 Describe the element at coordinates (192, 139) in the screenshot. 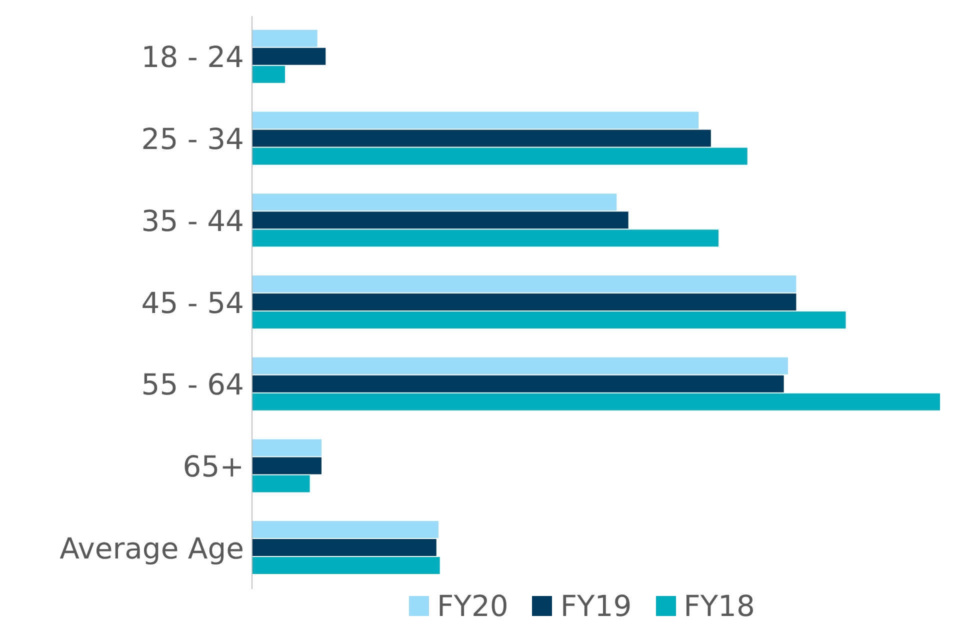

I see `y-tick-label: 25 - 34` at that location.